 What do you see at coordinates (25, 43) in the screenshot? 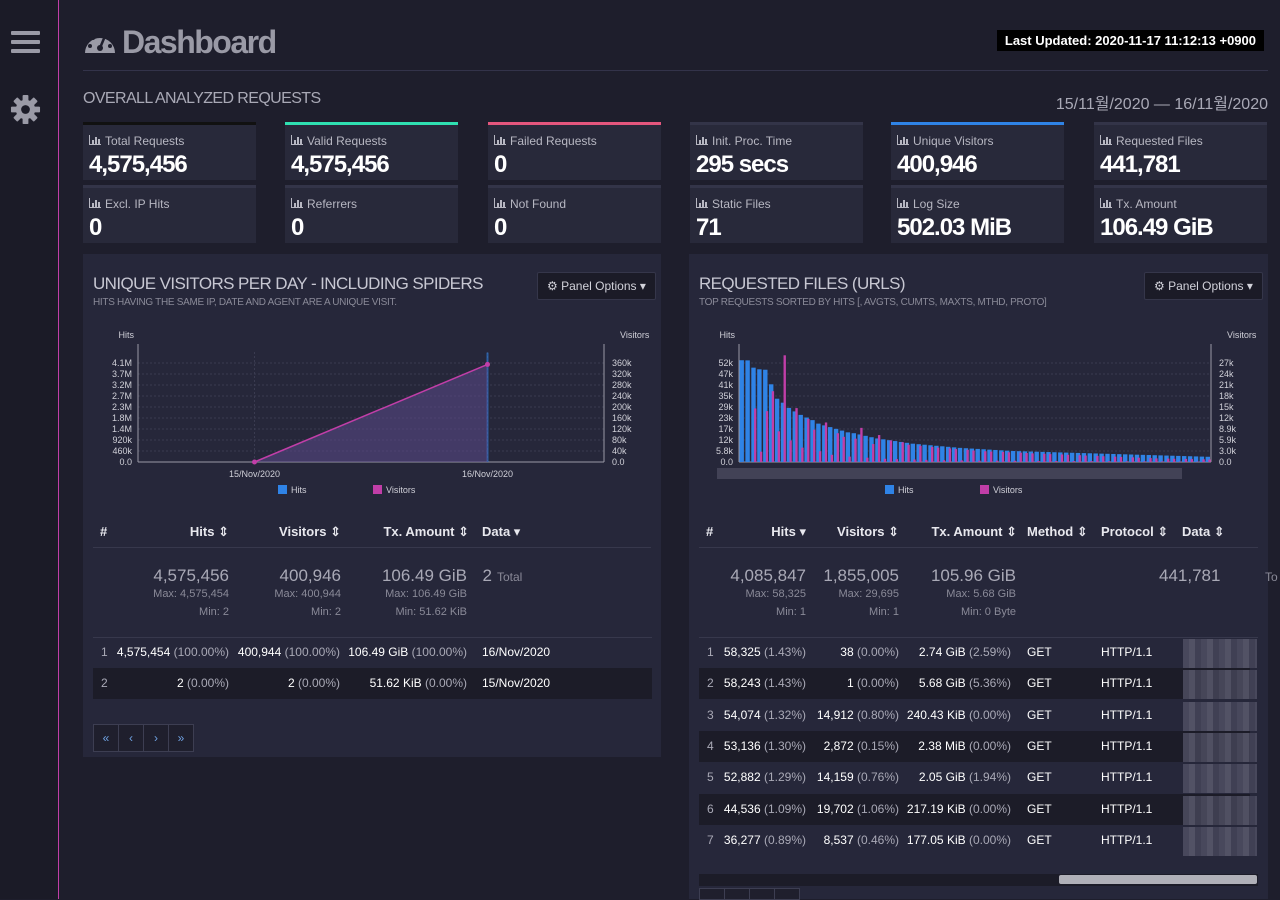
I see `hamburger-menu-icon` at bounding box center [25, 43].